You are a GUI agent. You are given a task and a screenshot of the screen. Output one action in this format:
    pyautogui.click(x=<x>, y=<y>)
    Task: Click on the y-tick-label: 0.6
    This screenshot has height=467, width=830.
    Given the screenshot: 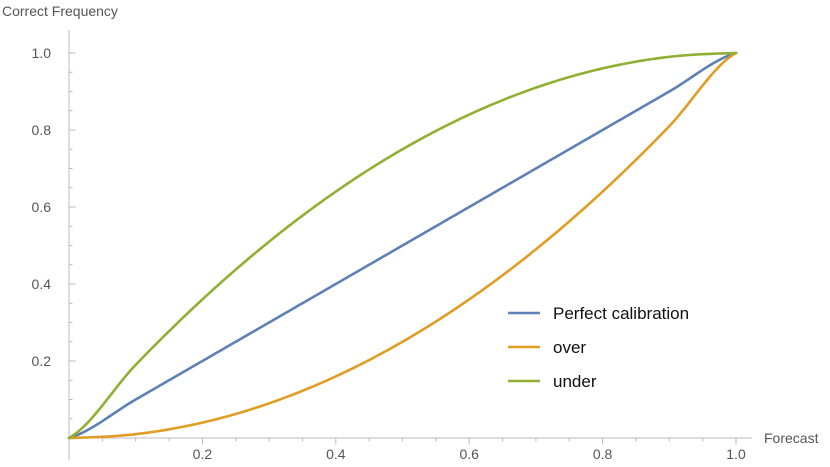 What is the action you would take?
    pyautogui.click(x=42, y=207)
    